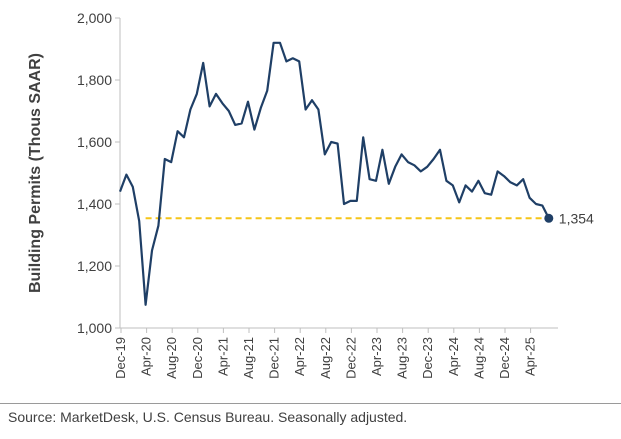 This screenshot has width=621, height=439. Describe the element at coordinates (576, 218) in the screenshot. I see `end-point-label: 1,354` at that location.